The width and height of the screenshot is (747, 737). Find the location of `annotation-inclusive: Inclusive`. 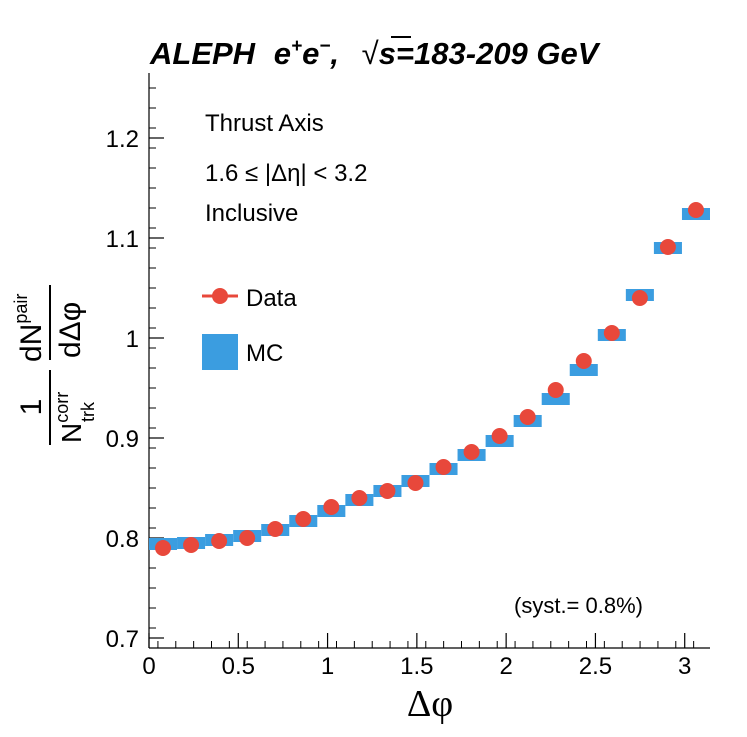

annotation-inclusive: Inclusive is located at coordinates (251, 213).